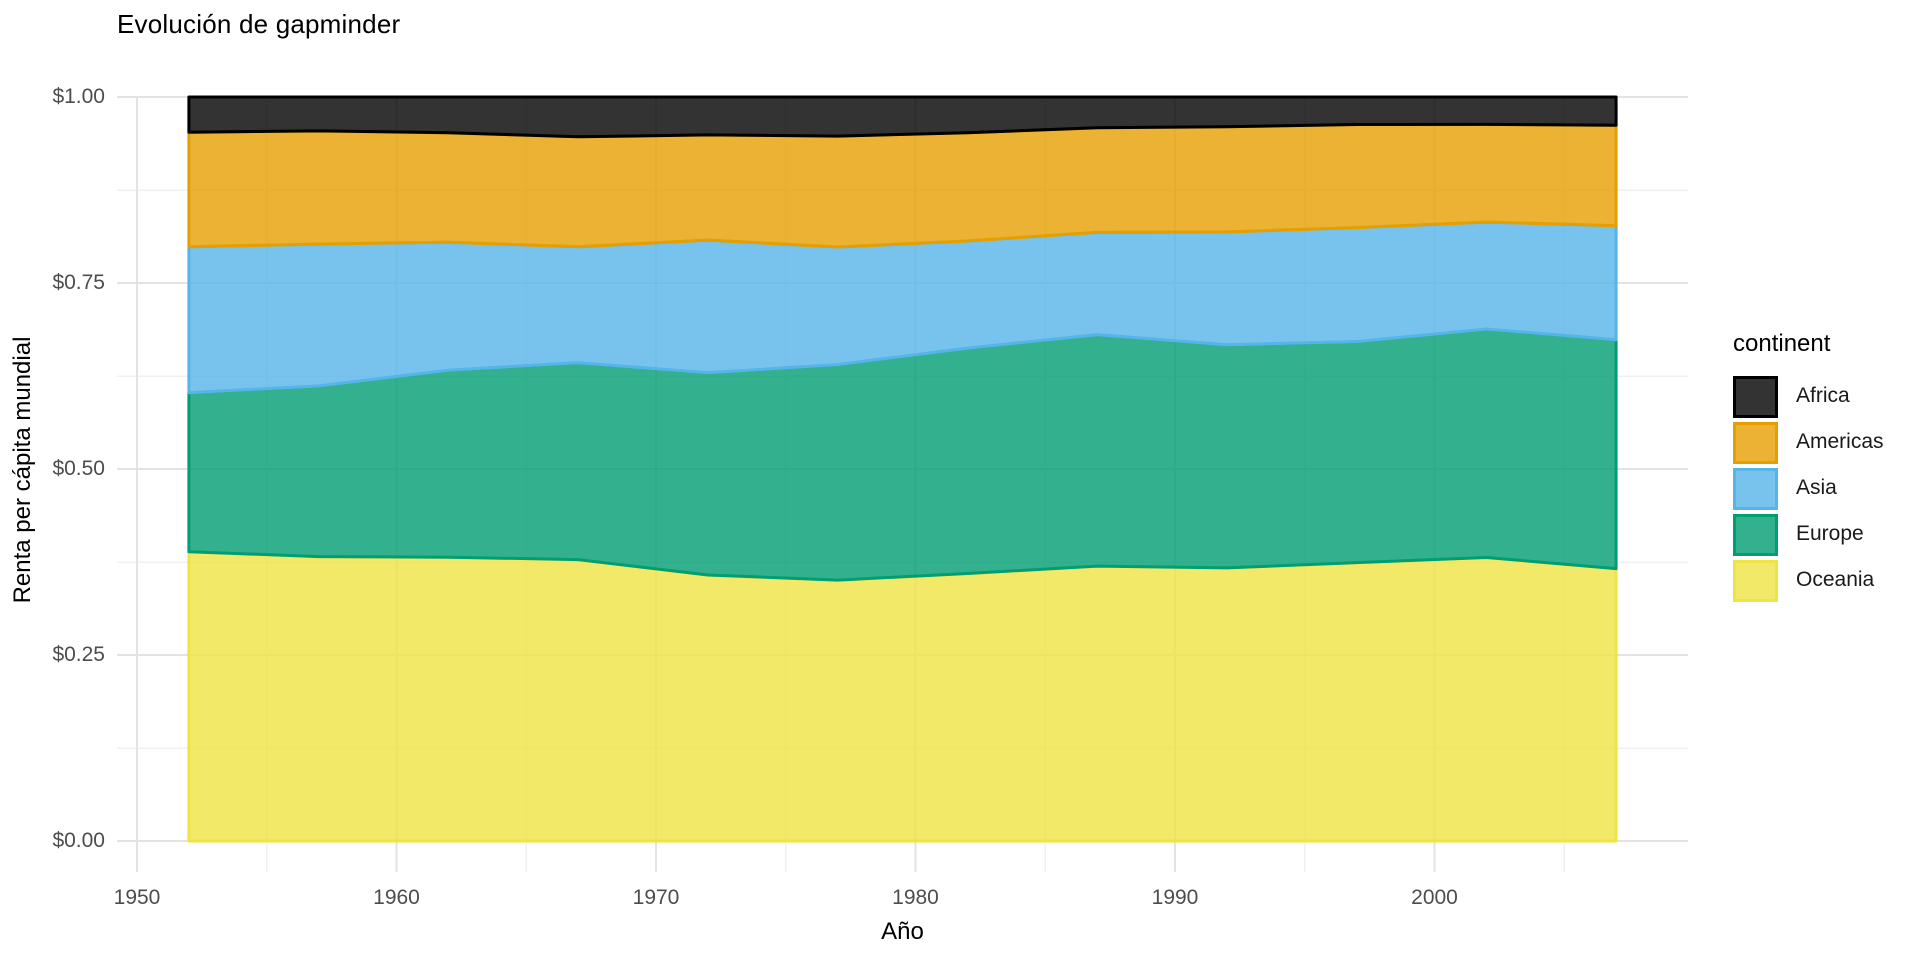 The image size is (1920, 960). Describe the element at coordinates (78, 654) in the screenshot. I see `y-tick-label-$0.25: $0.25` at that location.